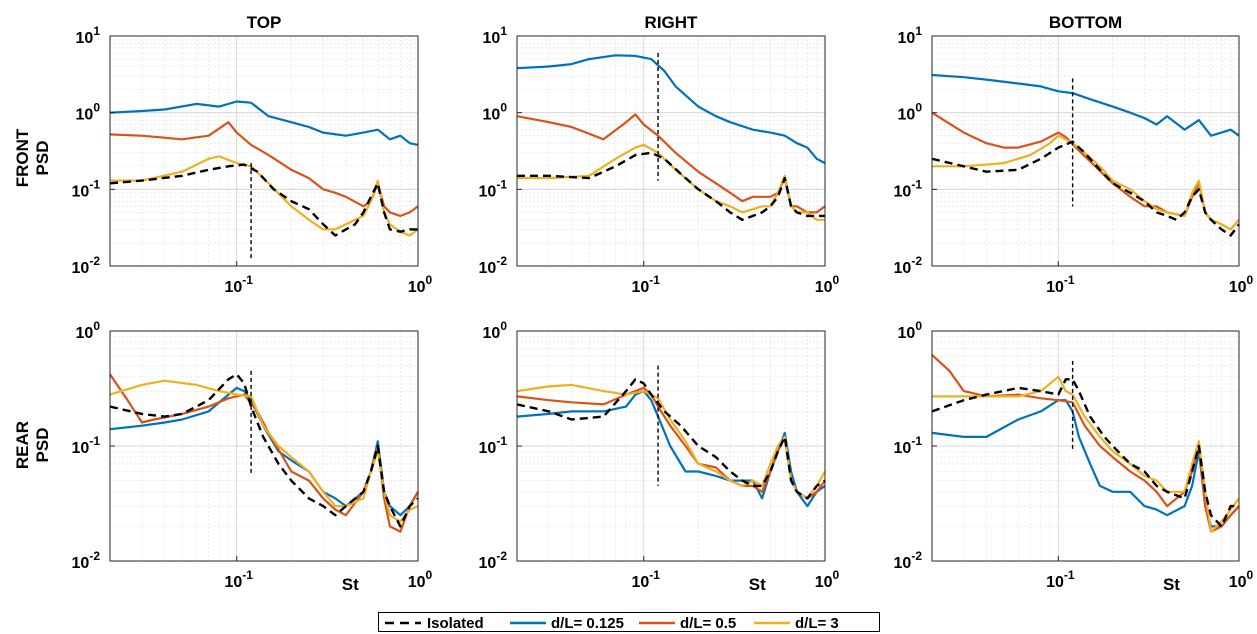 The image size is (1257, 634). Describe the element at coordinates (1085, 22) in the screenshot. I see `panel-title: BOTTOM` at that location.